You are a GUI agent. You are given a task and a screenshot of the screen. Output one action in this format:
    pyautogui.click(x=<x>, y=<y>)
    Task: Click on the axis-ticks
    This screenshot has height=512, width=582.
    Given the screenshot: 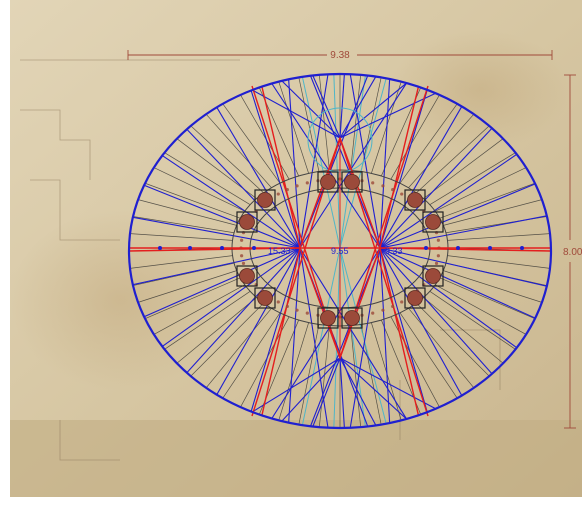 What is the action you would take?
    pyautogui.click(x=341, y=248)
    